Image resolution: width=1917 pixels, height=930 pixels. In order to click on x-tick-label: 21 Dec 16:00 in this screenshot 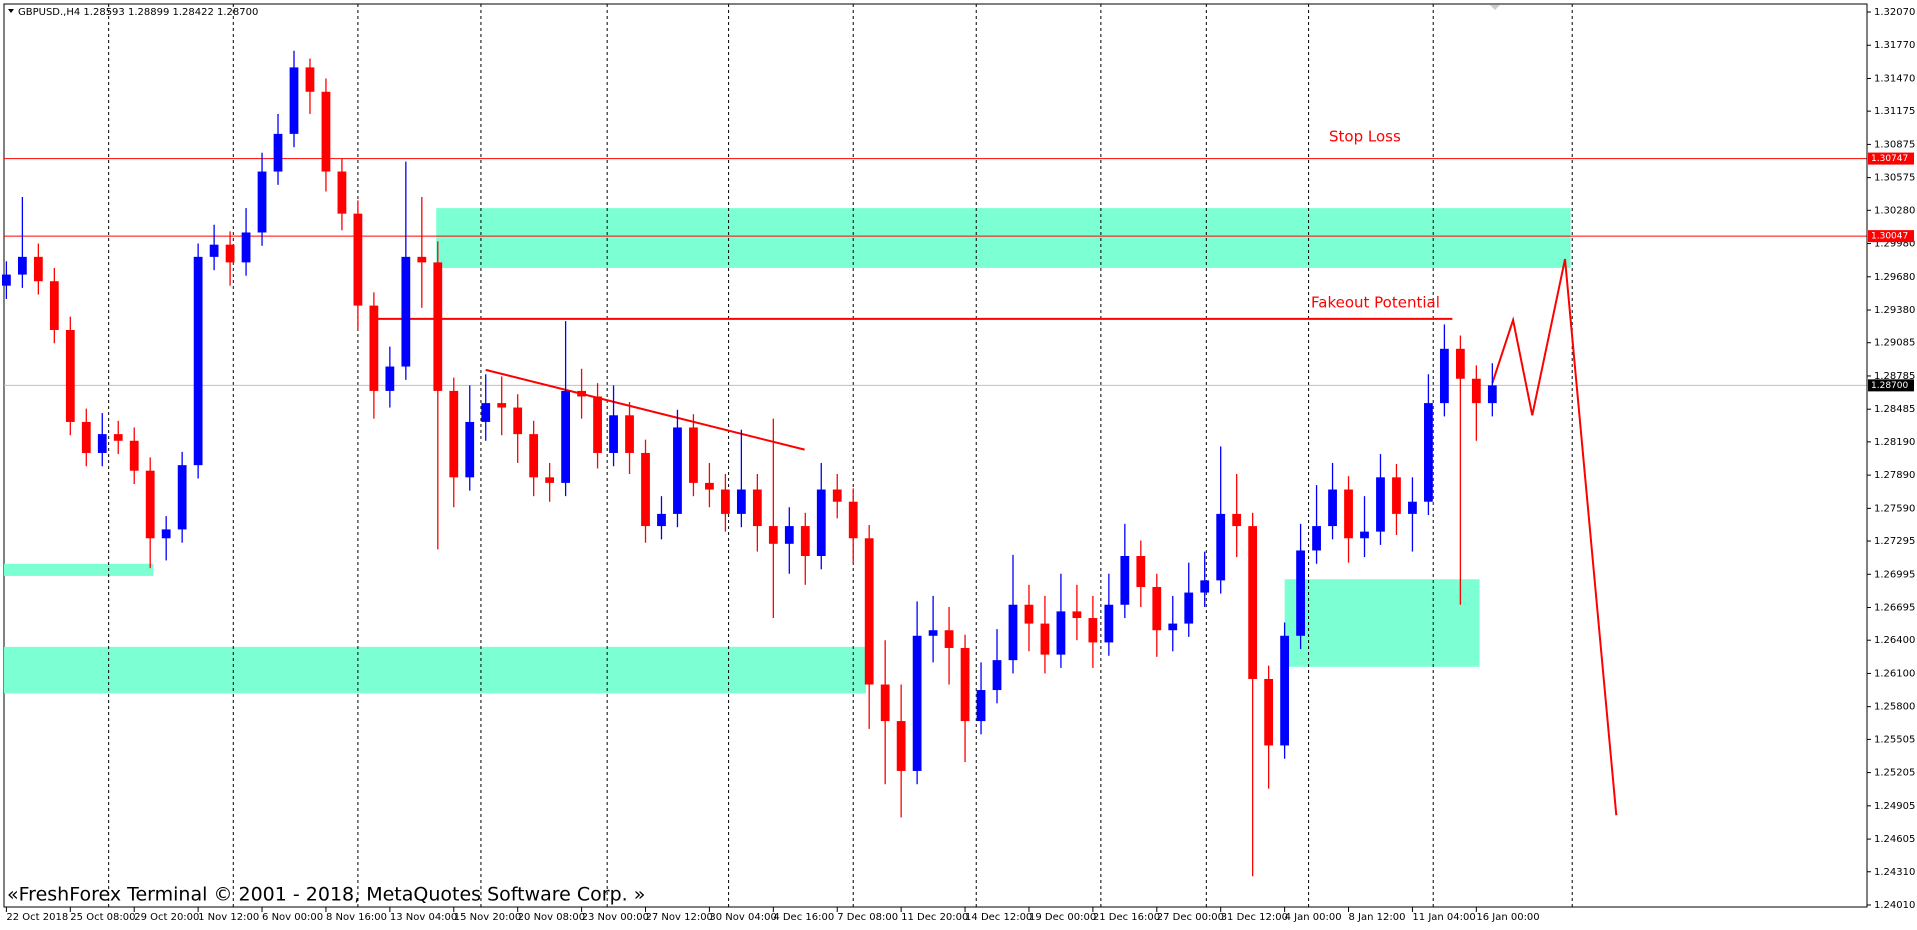, I will do `click(1126, 917)`.